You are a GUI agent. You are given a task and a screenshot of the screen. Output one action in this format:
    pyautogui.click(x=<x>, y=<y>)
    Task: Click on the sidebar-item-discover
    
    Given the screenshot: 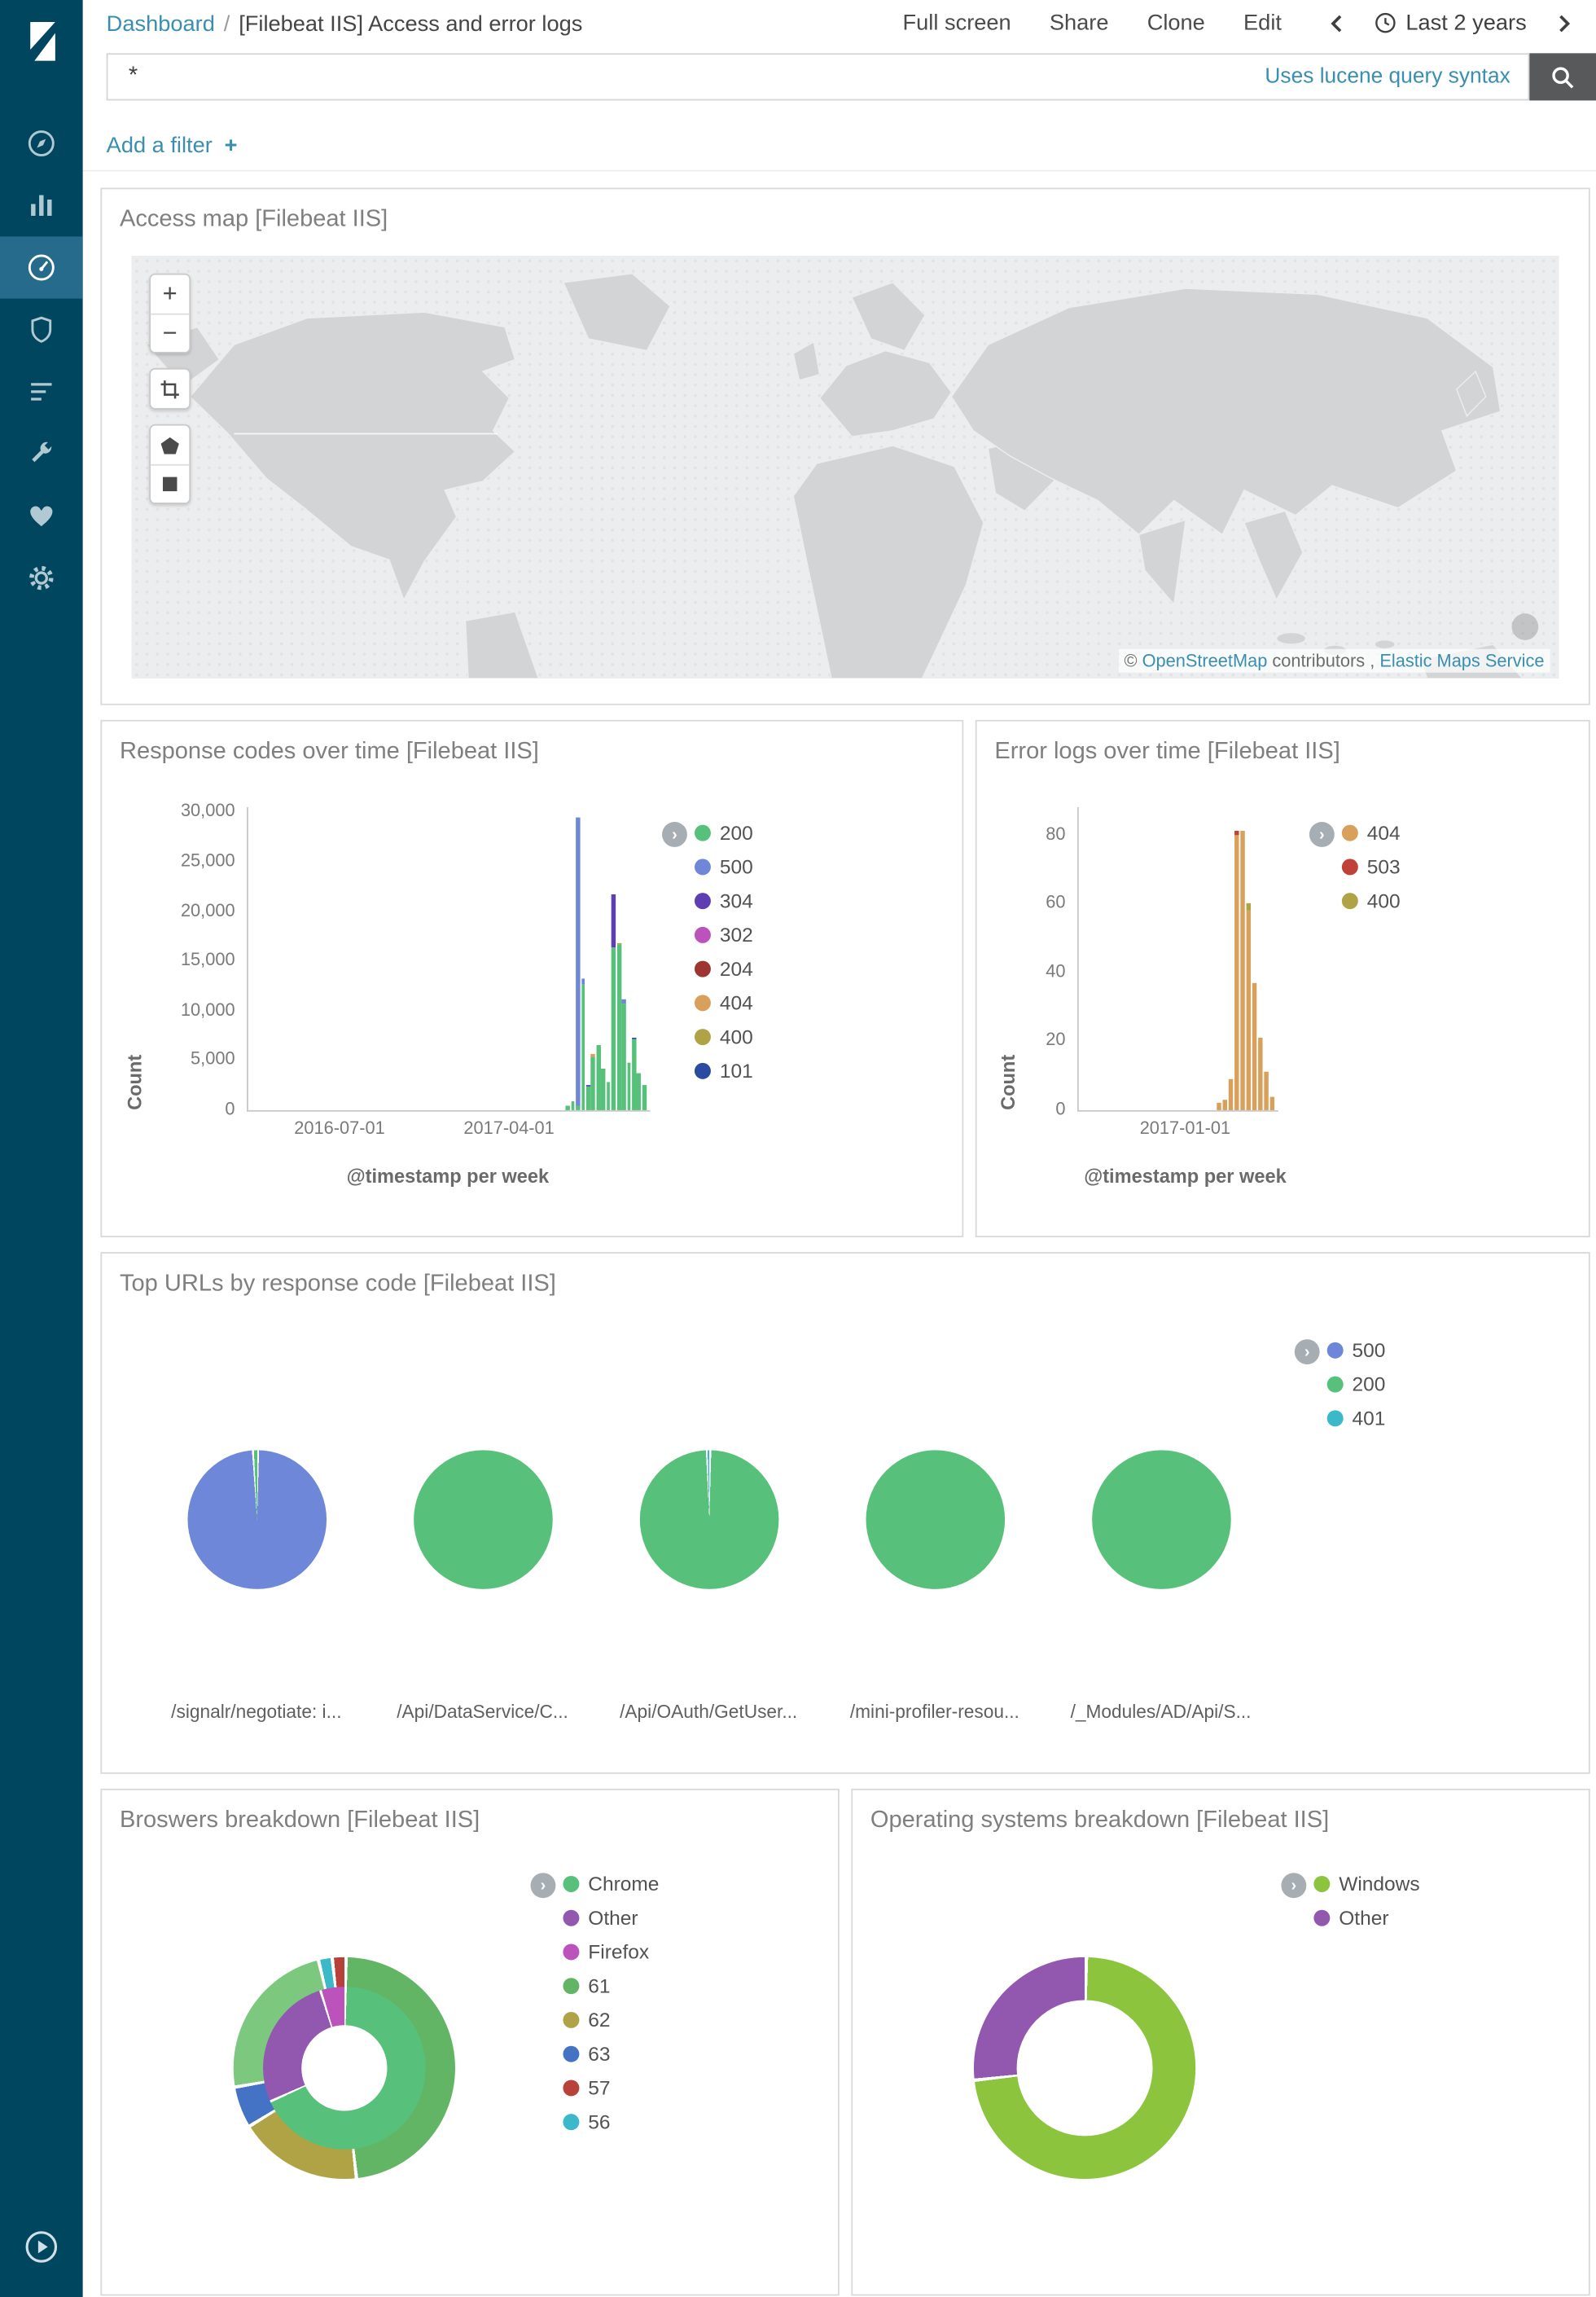 What is the action you would take?
    pyautogui.click(x=41, y=143)
    